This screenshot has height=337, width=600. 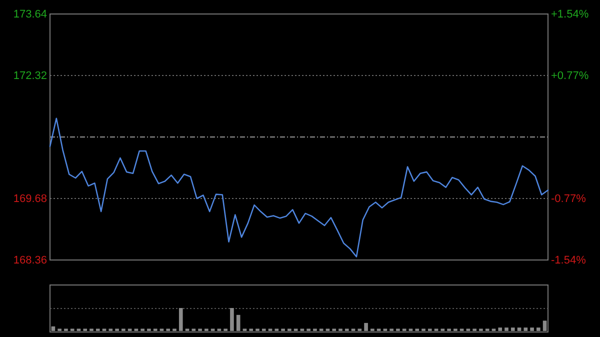 What do you see at coordinates (570, 14) in the screenshot?
I see `y2-tick-label: +1.54%` at bounding box center [570, 14].